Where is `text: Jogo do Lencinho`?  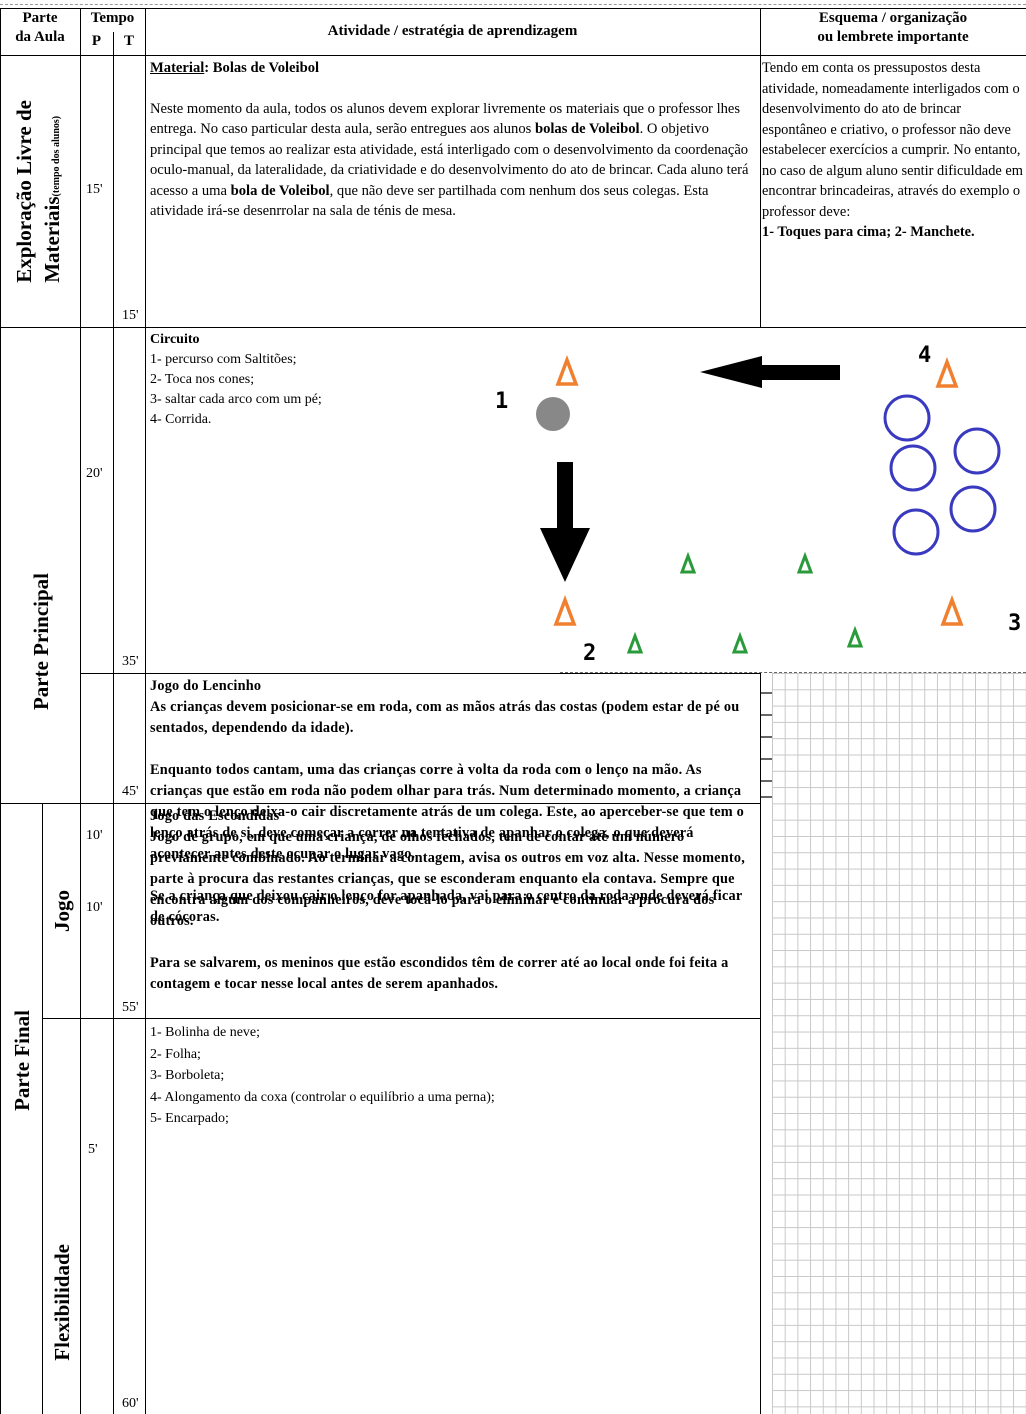 text: Jogo do Lencinho is located at coordinates (206, 686).